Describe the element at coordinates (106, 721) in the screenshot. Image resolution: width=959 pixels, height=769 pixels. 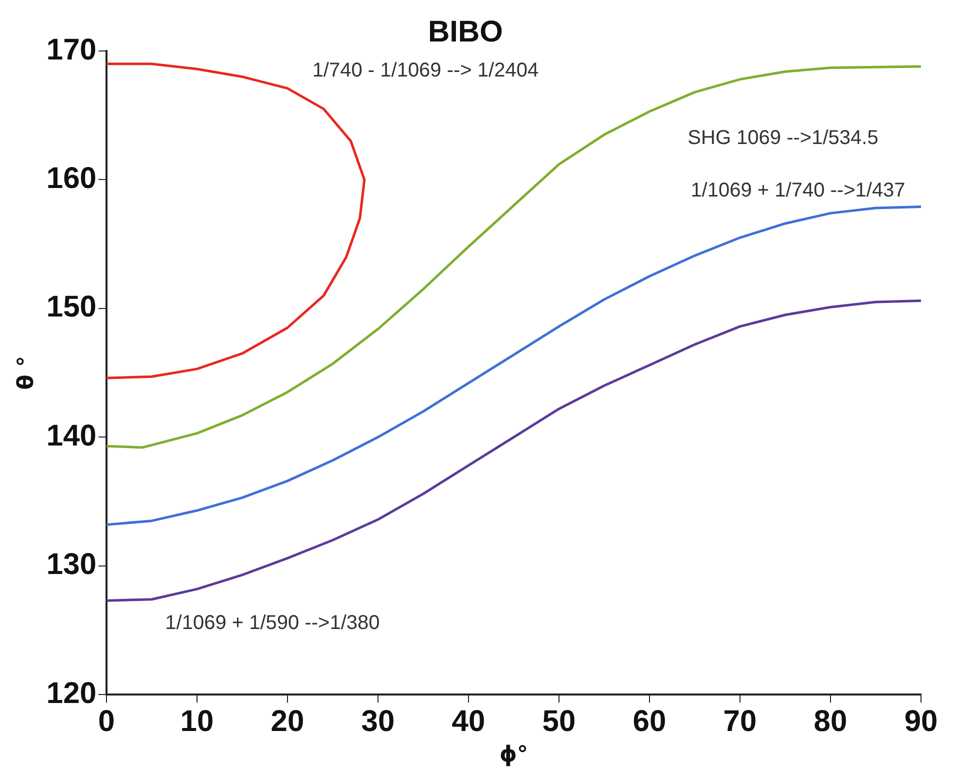
I see `x-tick-label: 0` at that location.